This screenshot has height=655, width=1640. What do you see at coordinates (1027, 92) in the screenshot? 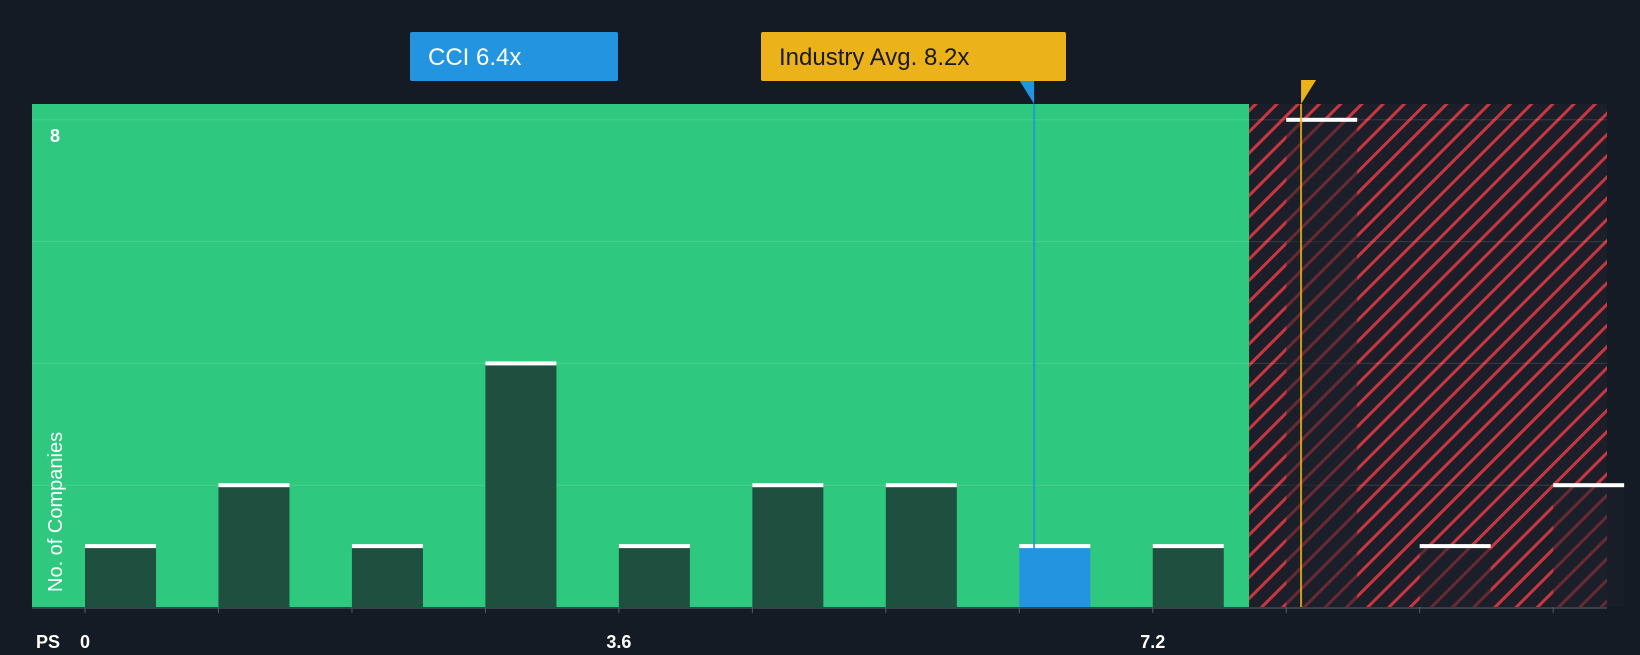
I see `company-label-pointer` at bounding box center [1027, 92].